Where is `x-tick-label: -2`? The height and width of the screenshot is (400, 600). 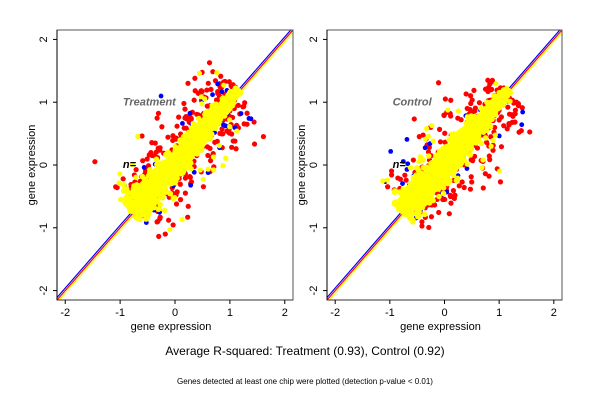 x-tick-label: -2 is located at coordinates (335, 313).